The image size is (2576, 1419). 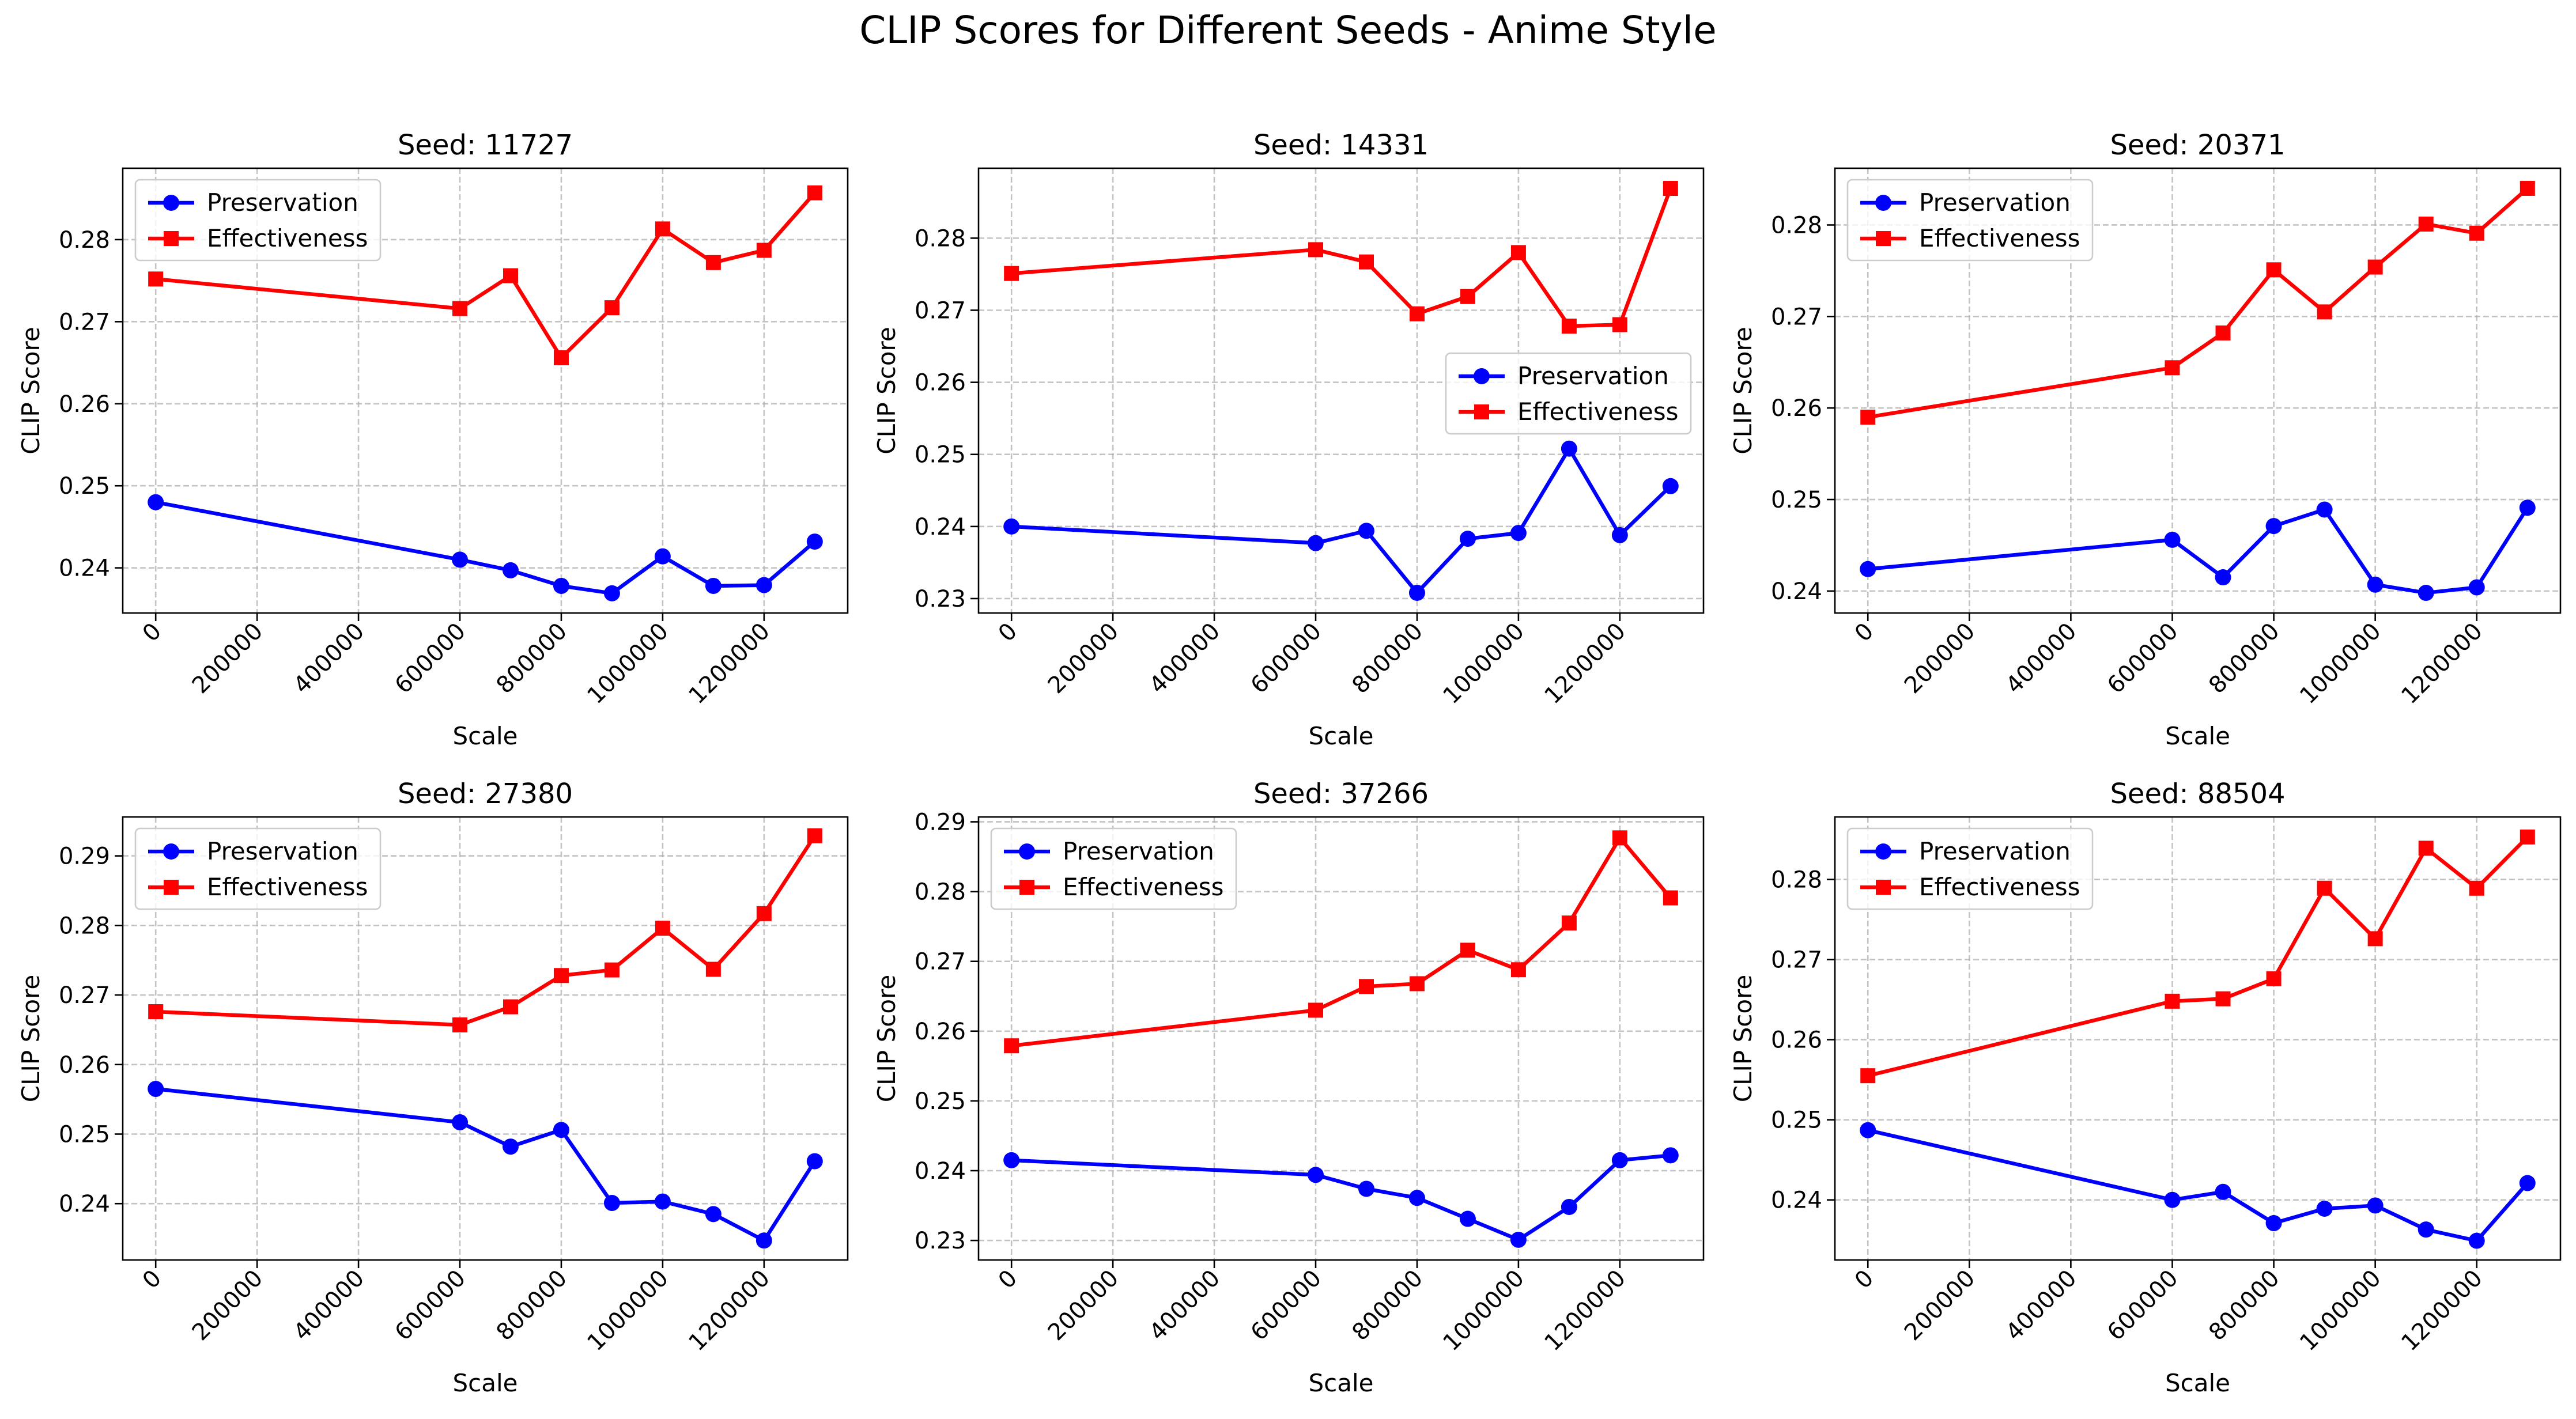 What do you see at coordinates (1743, 390) in the screenshot?
I see `y-axis-label: CLIP Score` at bounding box center [1743, 390].